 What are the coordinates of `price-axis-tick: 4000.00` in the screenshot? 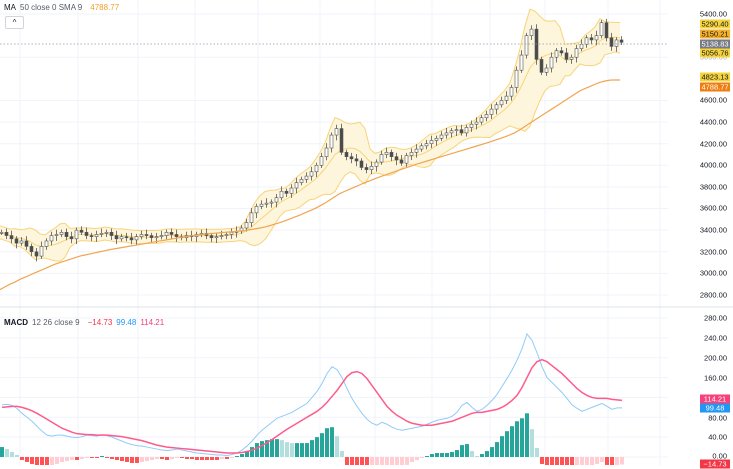 It's located at (713, 165).